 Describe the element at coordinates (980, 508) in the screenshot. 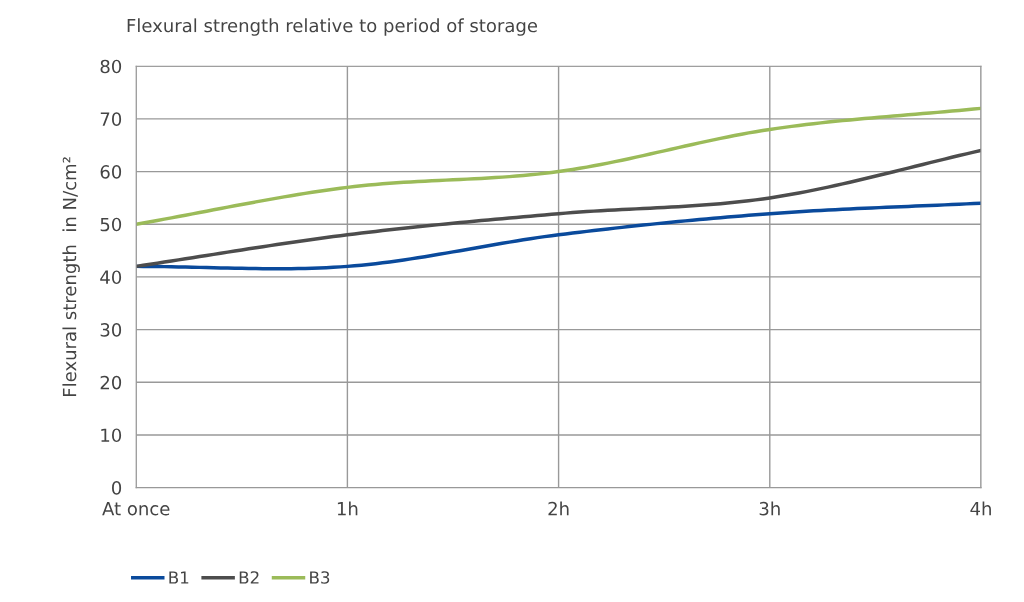

I see `x-tick-label: 4h` at that location.